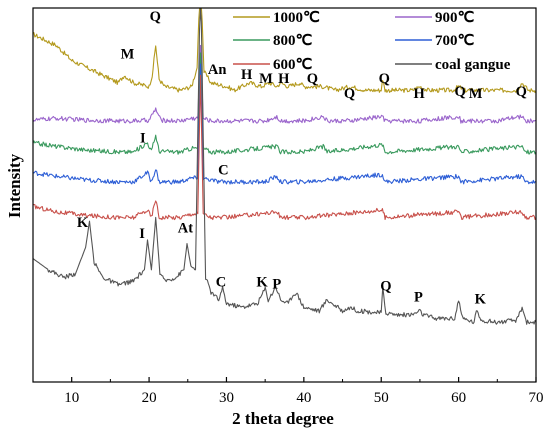 The height and width of the screenshot is (438, 550). What do you see at coordinates (458, 398) in the screenshot?
I see `x-tick-label: 60` at bounding box center [458, 398].